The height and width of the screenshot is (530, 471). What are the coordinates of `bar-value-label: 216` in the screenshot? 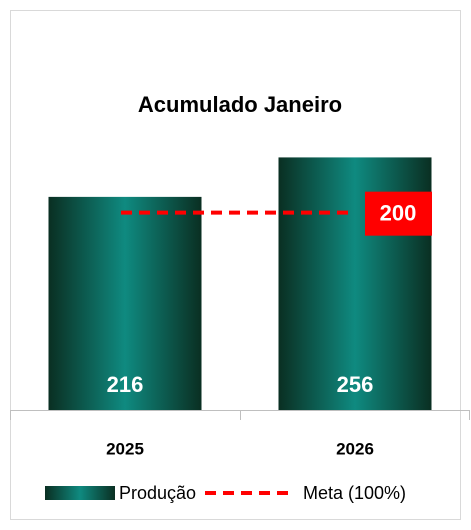 It's located at (125, 384).